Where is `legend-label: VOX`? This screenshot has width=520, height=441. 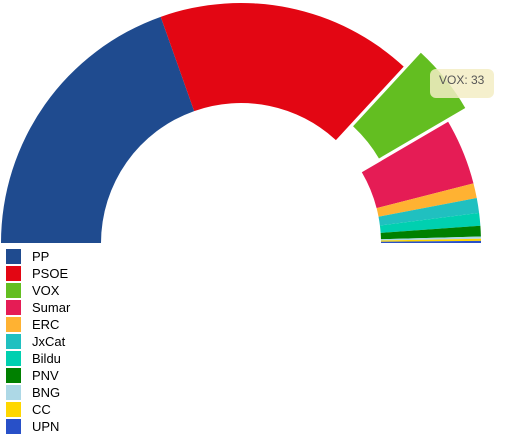
legend-label: VOX is located at coordinates (46, 290).